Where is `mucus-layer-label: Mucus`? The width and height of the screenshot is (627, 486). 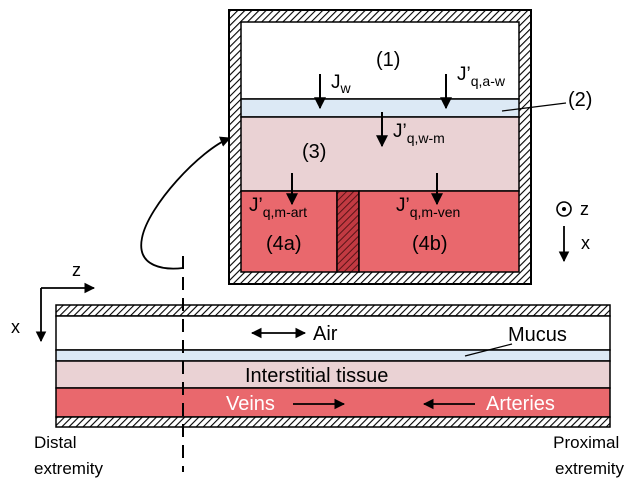 mucus-layer-label: Mucus is located at coordinates (537, 335).